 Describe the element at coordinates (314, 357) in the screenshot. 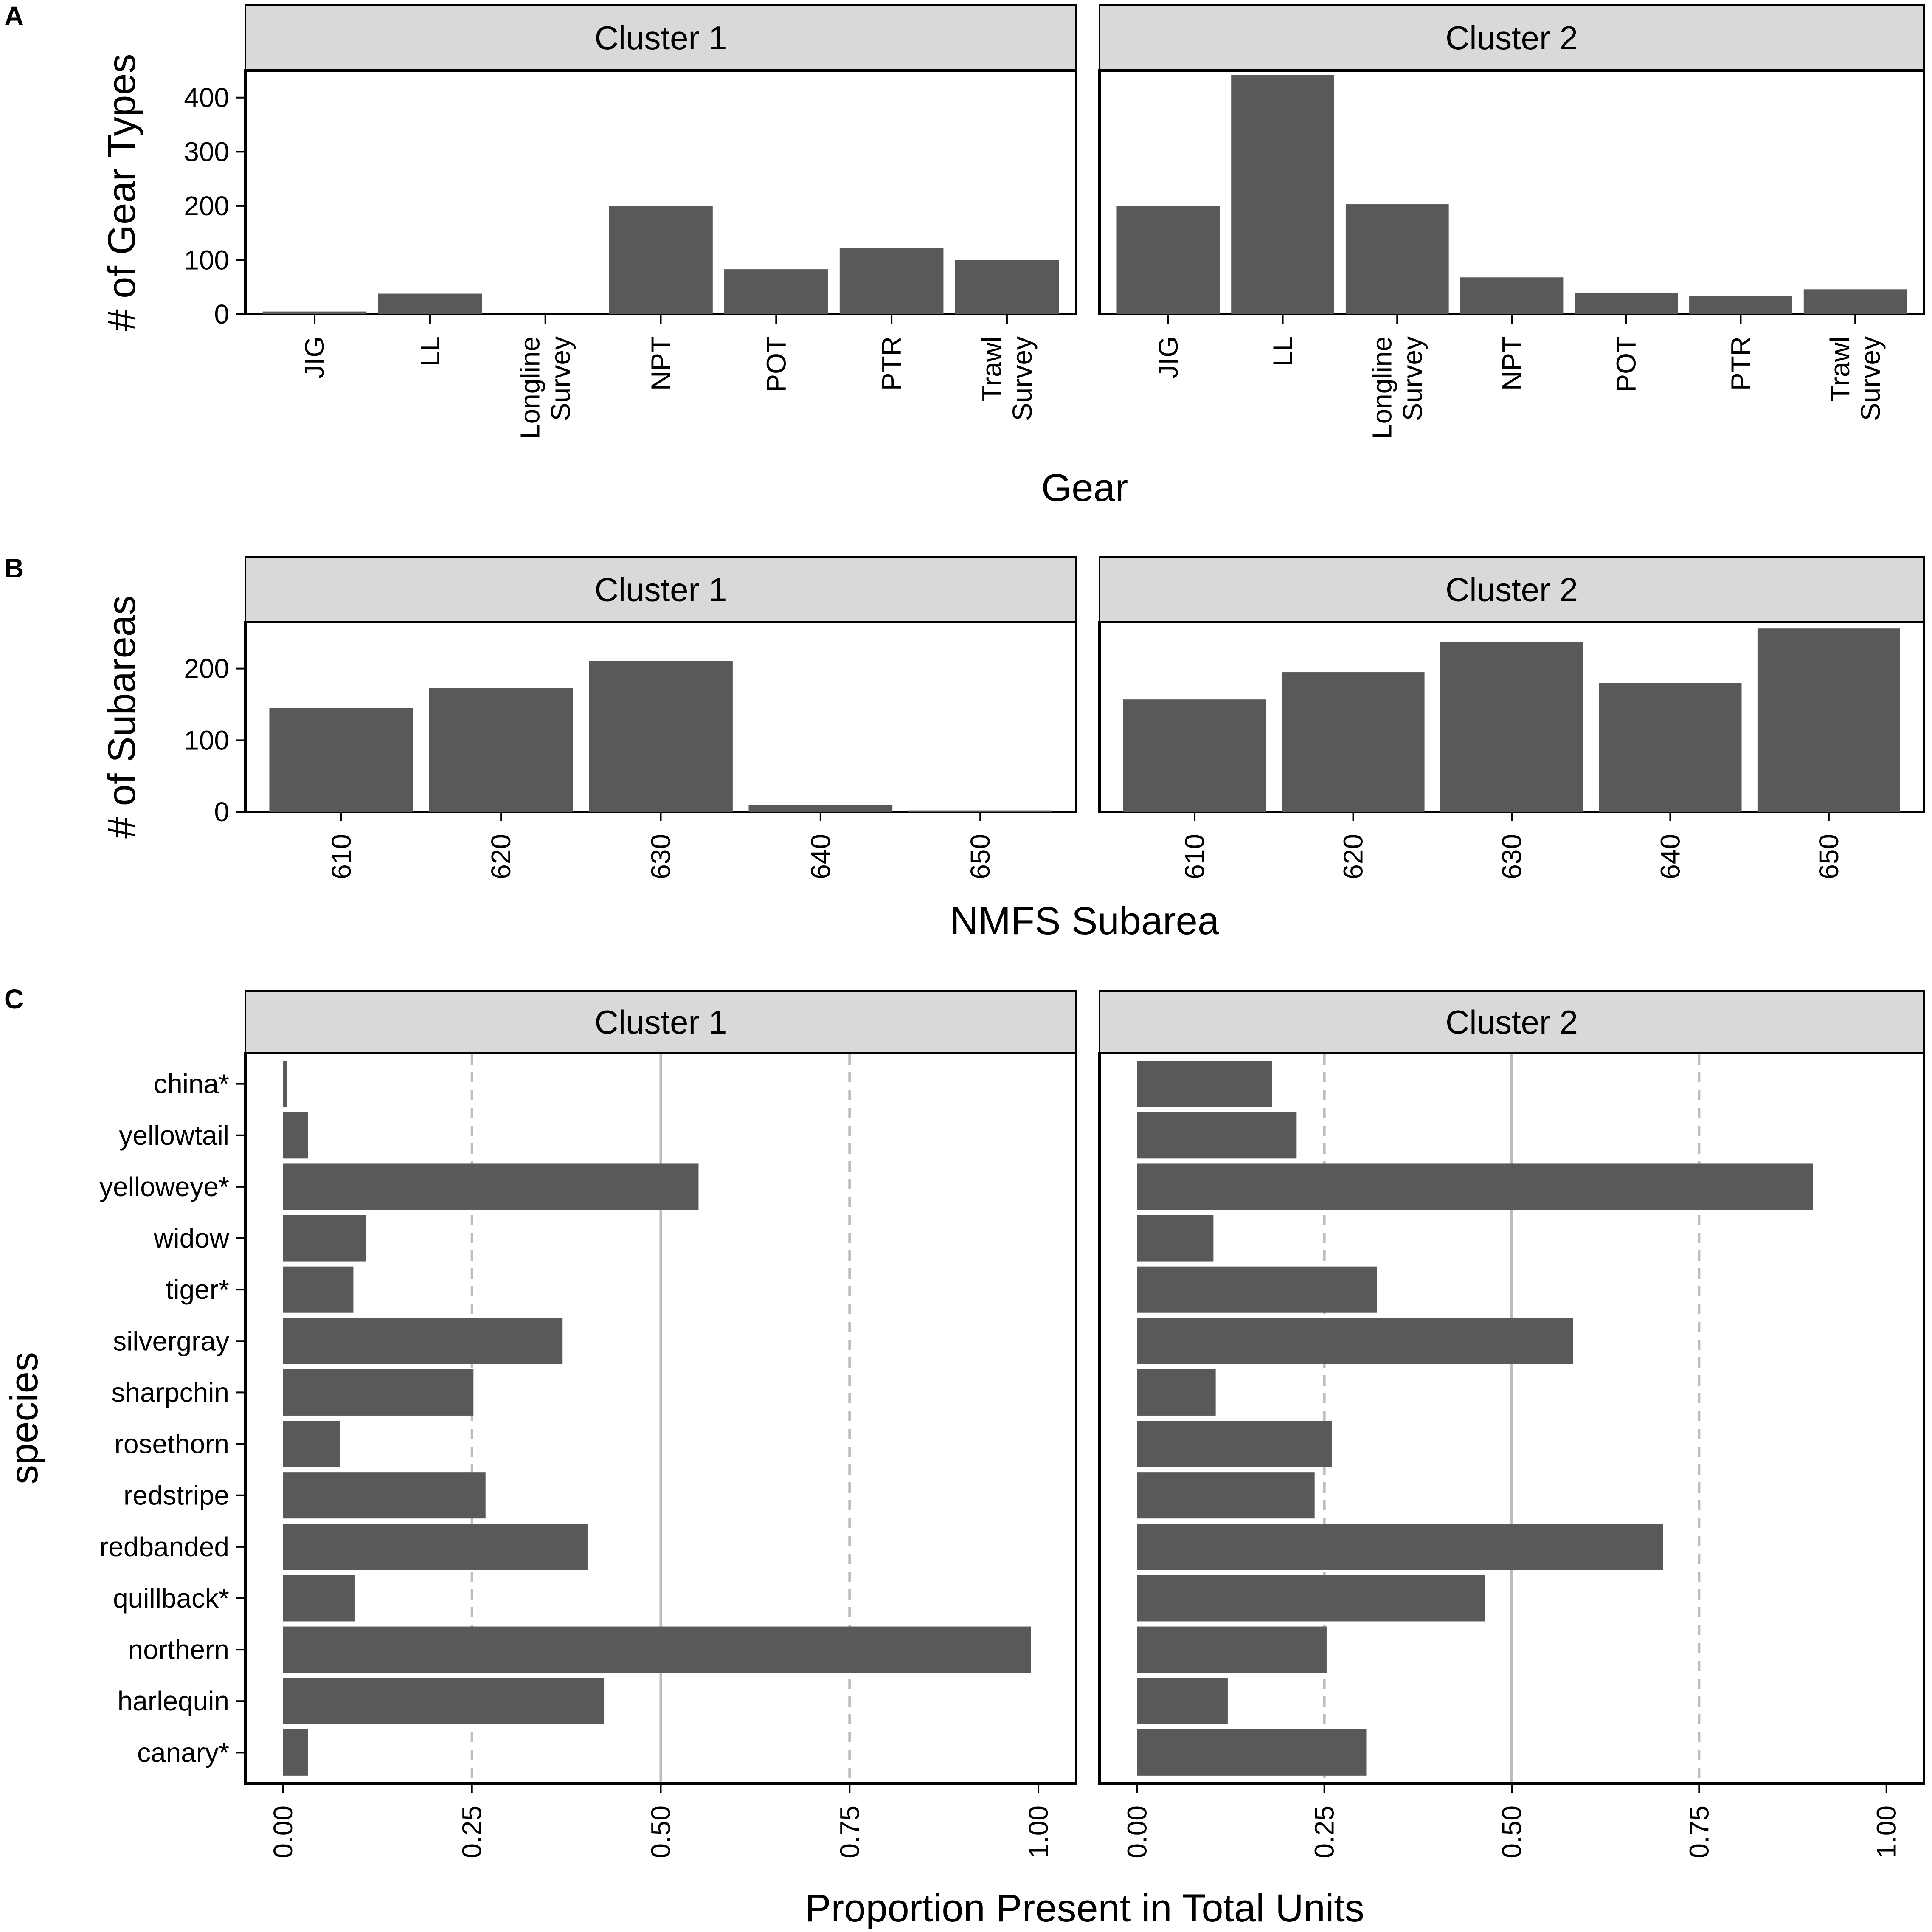

I see `panel-a-facet-1-x-tick-label-1: JIG` at that location.